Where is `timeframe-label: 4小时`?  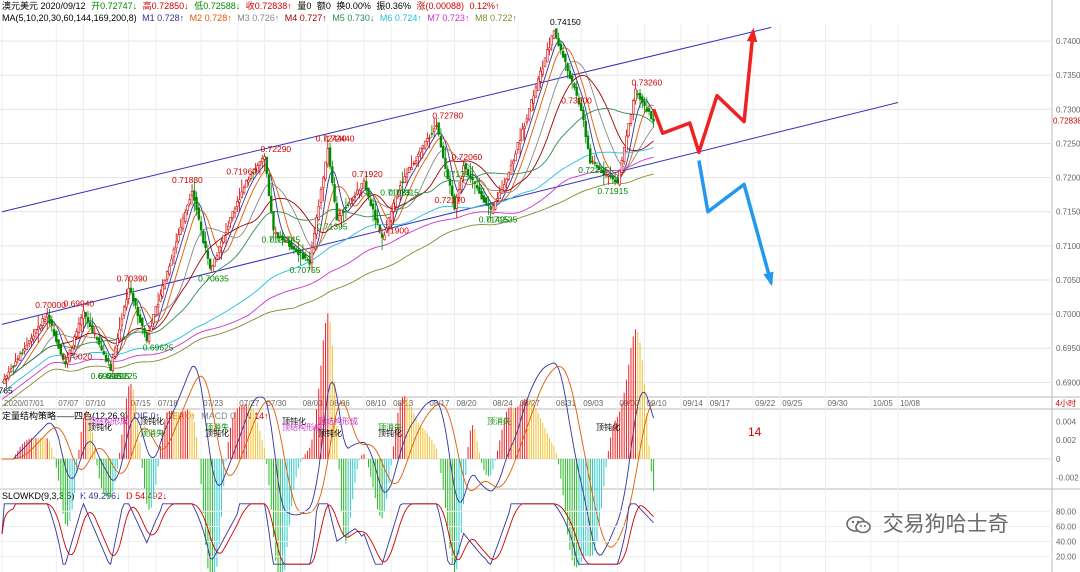 timeframe-label: 4小时 is located at coordinates (1065, 403).